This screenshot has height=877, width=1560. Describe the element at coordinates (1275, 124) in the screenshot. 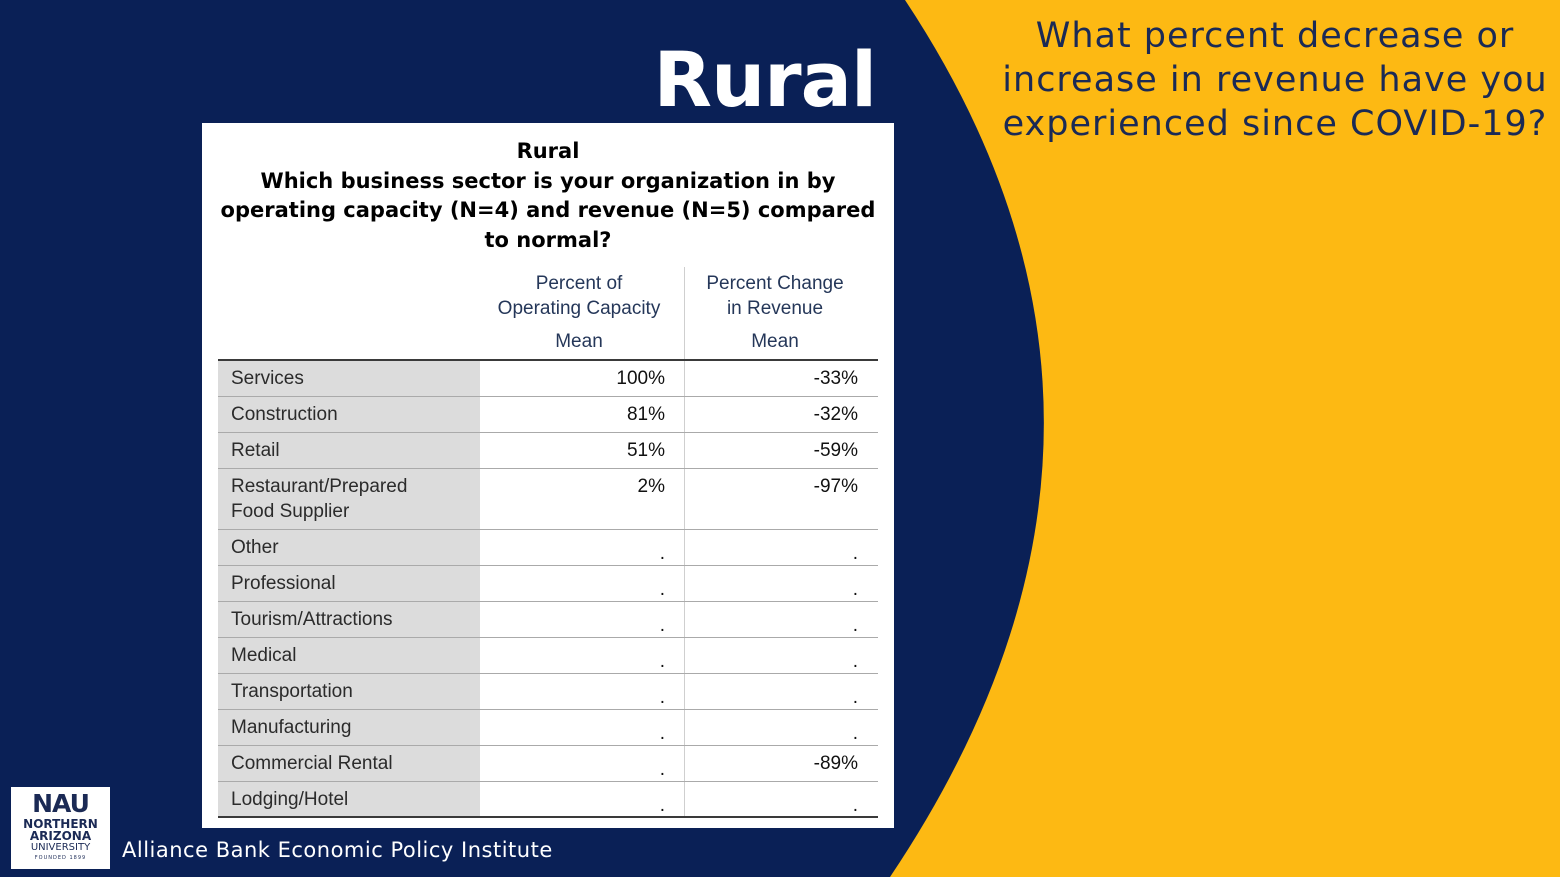

I see `question-line: experienced since COVID-19?` at that location.